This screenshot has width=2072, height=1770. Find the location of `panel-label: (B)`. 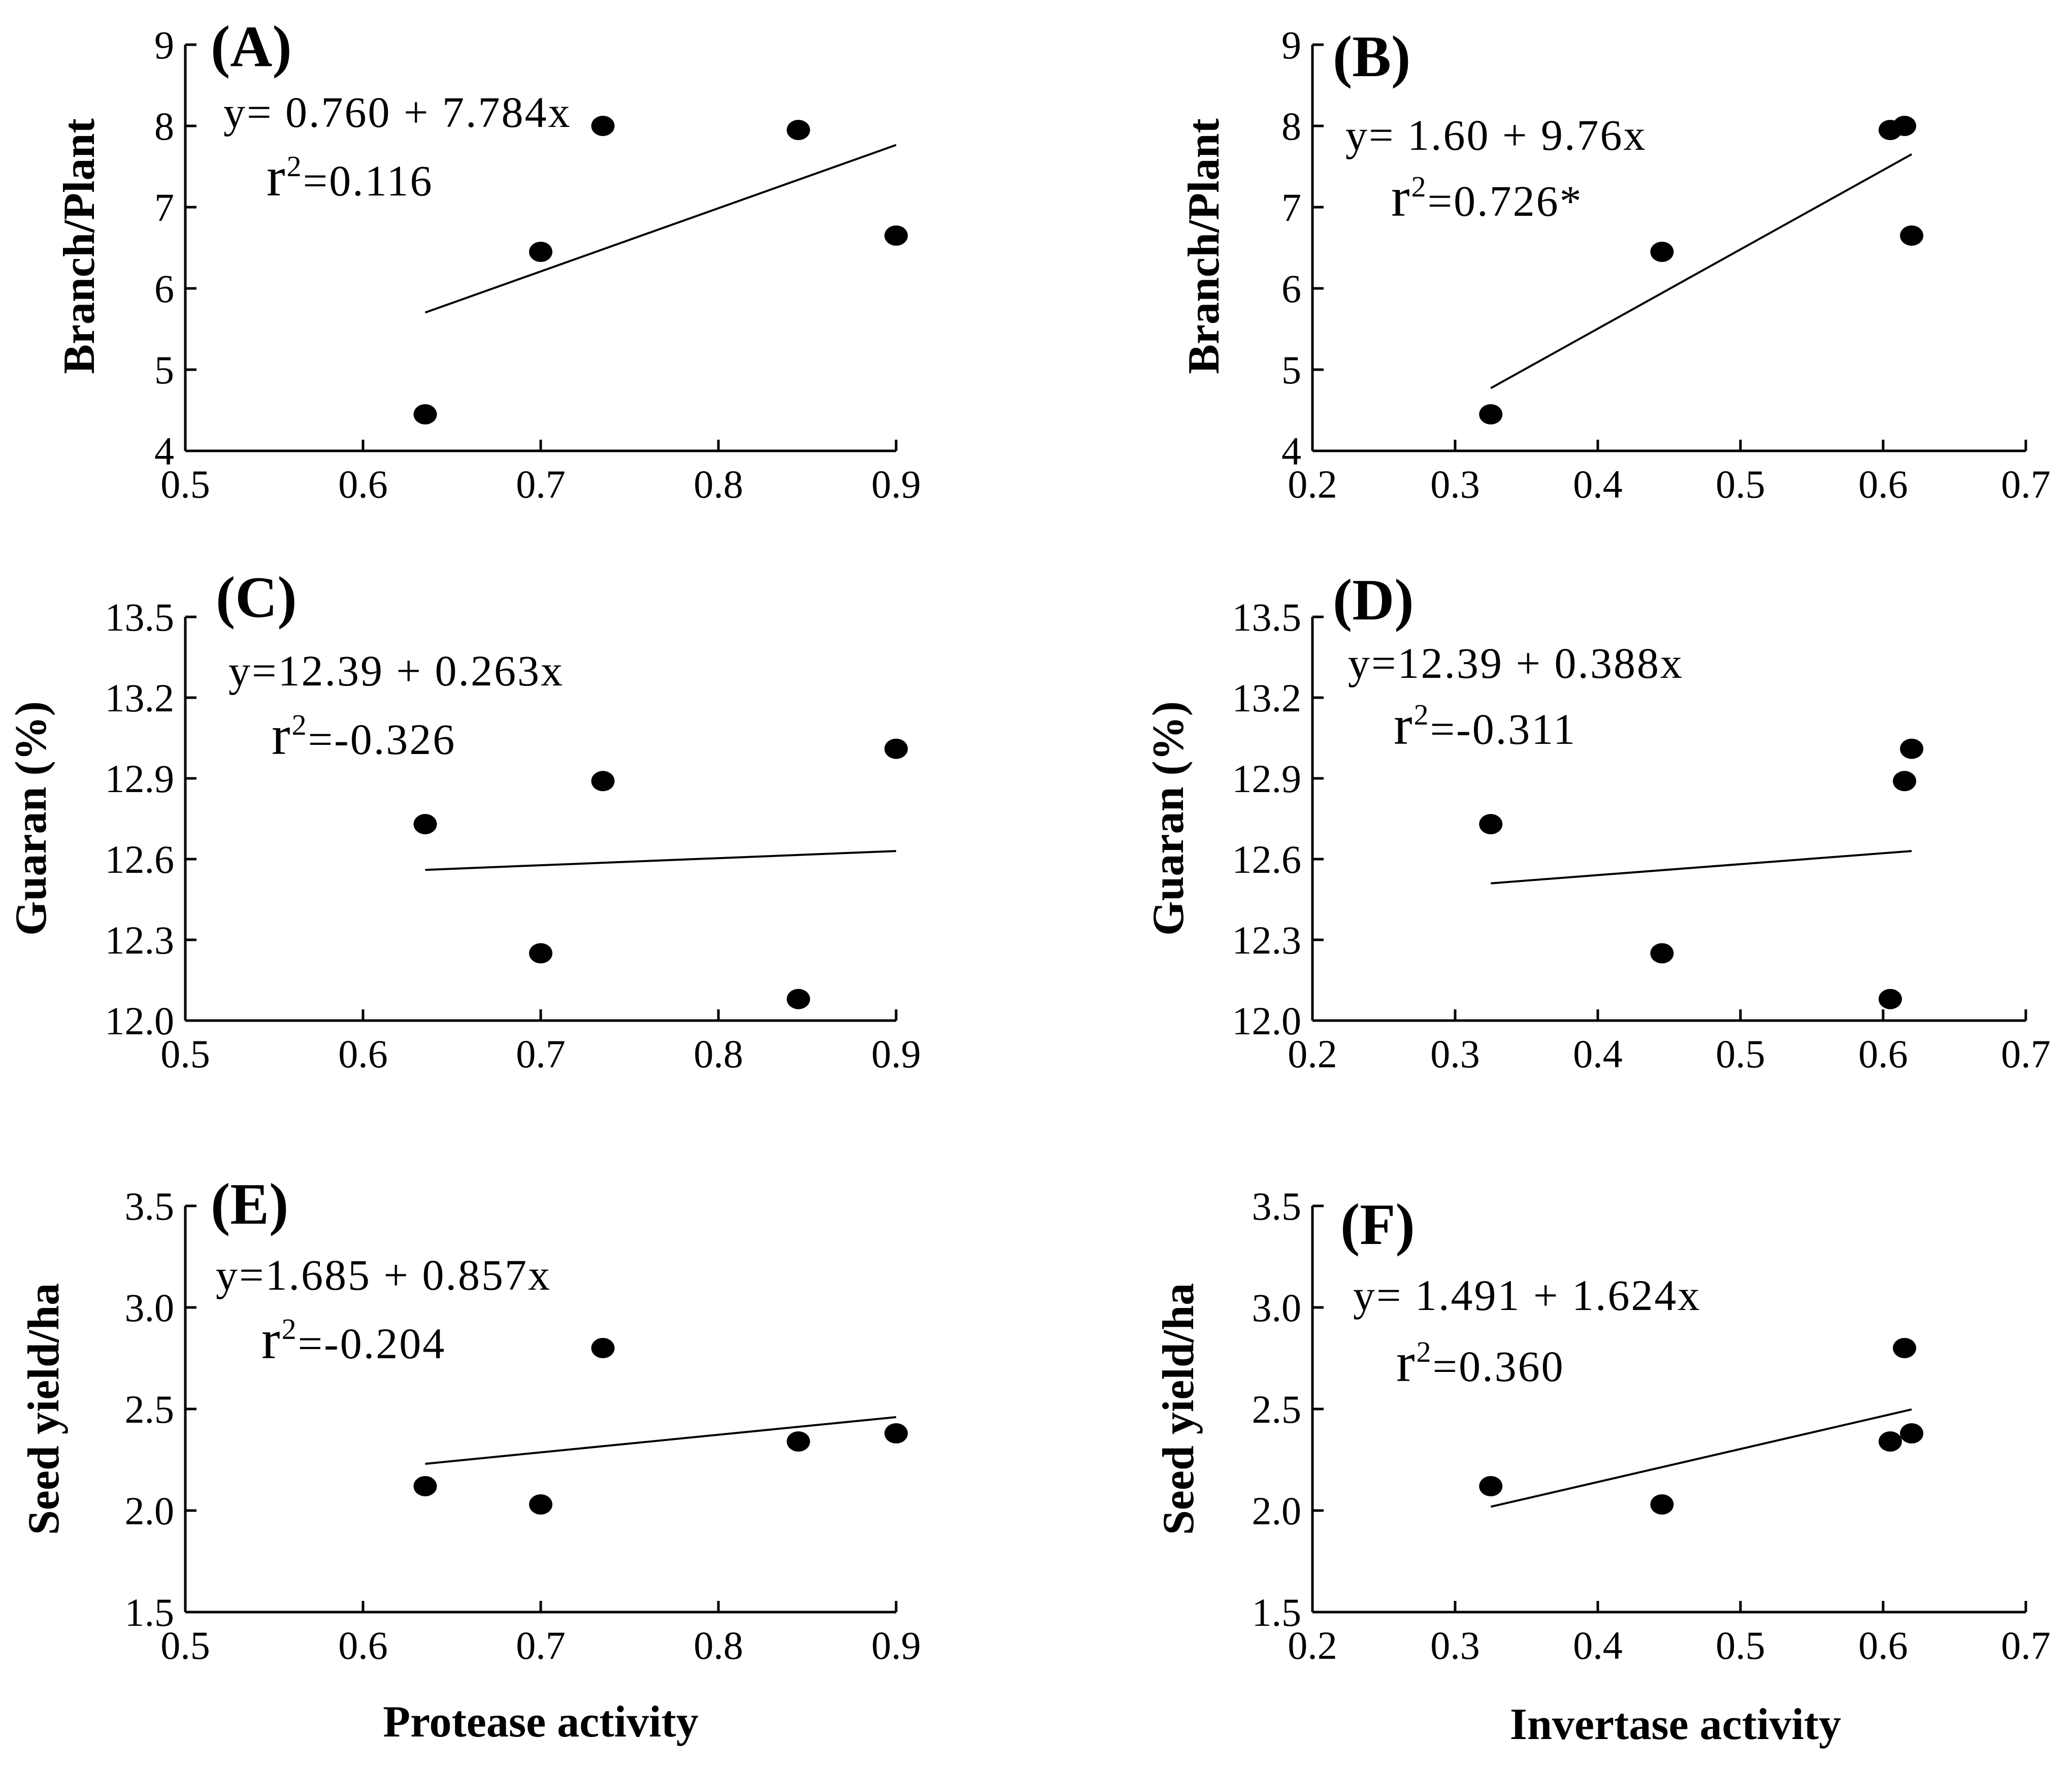

panel-label: (B) is located at coordinates (1371, 57).